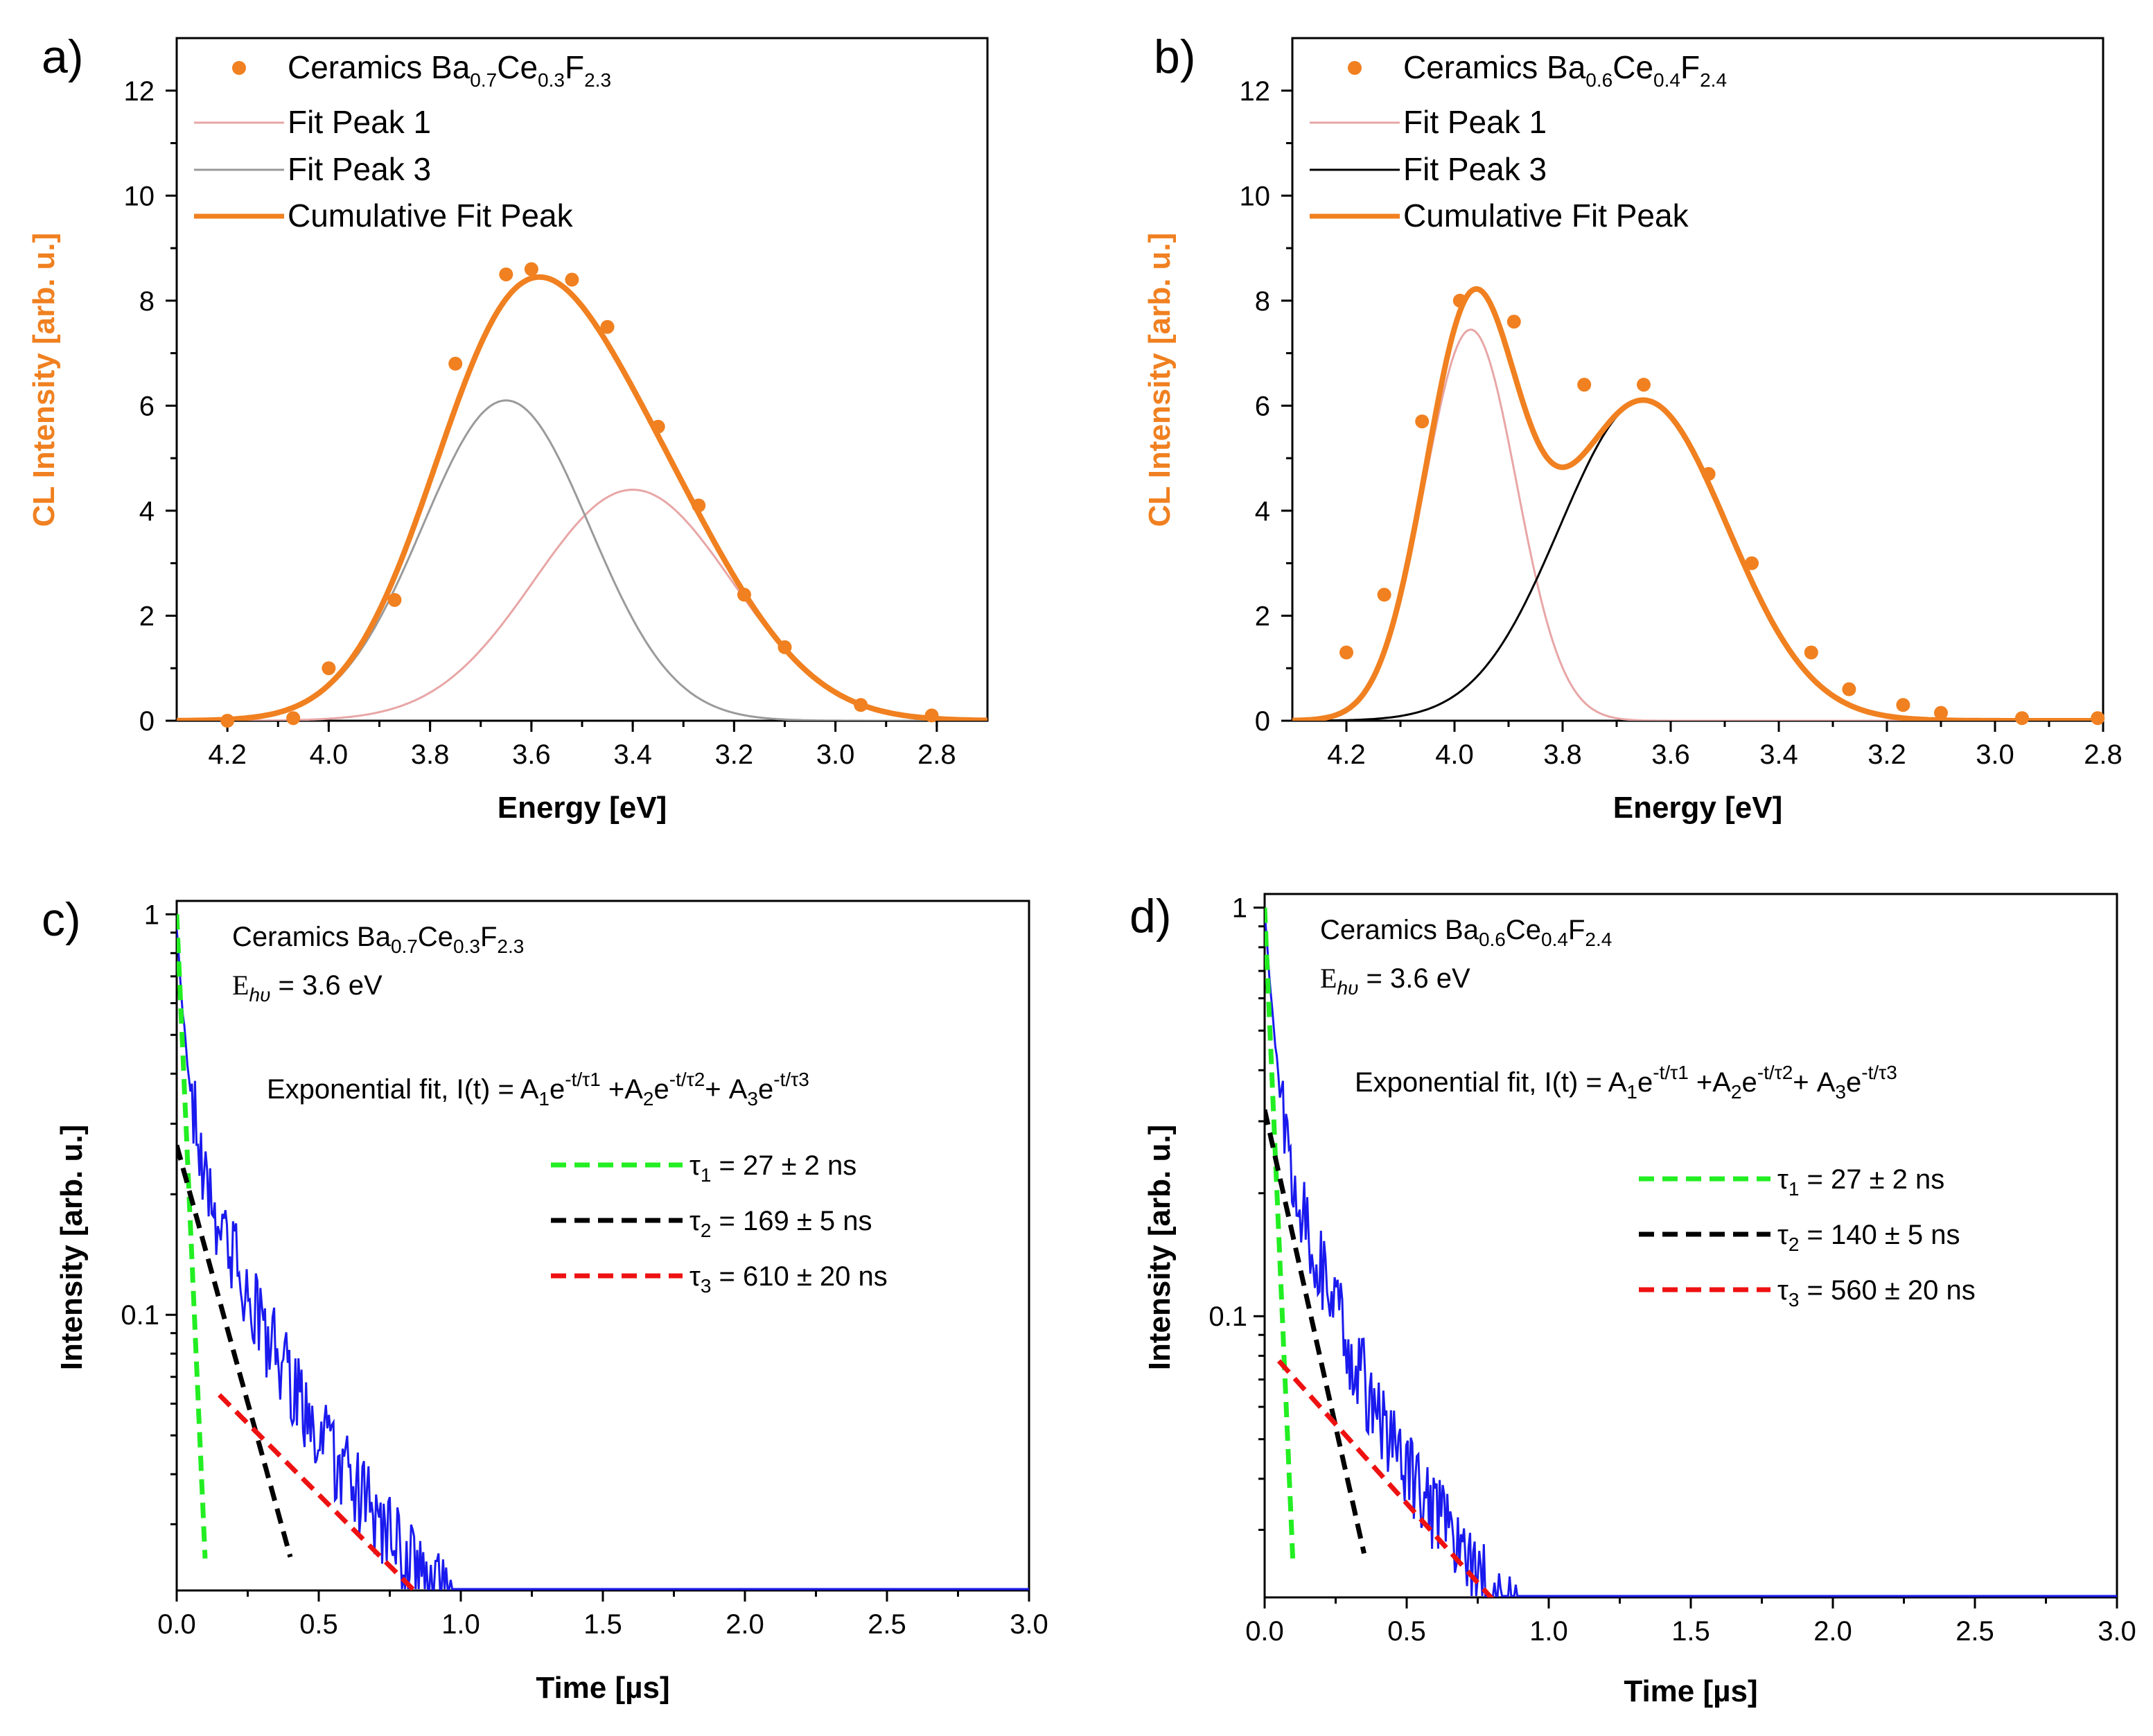 The image size is (2153, 1736). I want to click on y-tick-label: 10, so click(139, 196).